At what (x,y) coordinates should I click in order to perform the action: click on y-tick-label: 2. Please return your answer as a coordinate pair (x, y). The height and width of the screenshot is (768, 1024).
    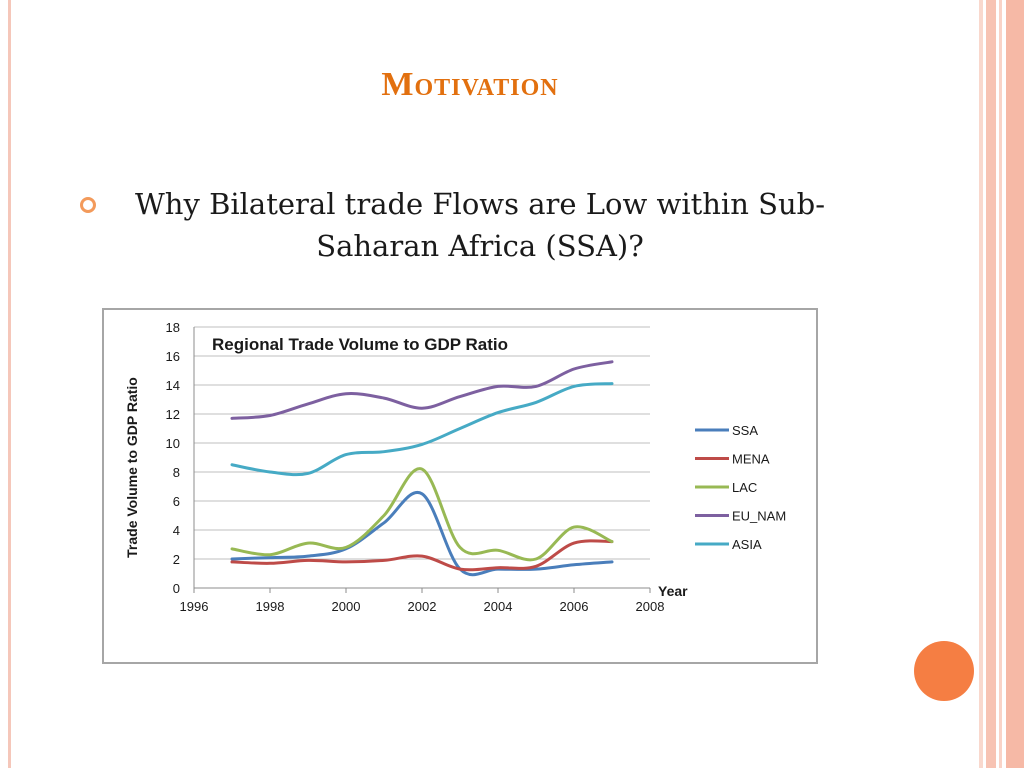
    Looking at the image, I should click on (176, 559).